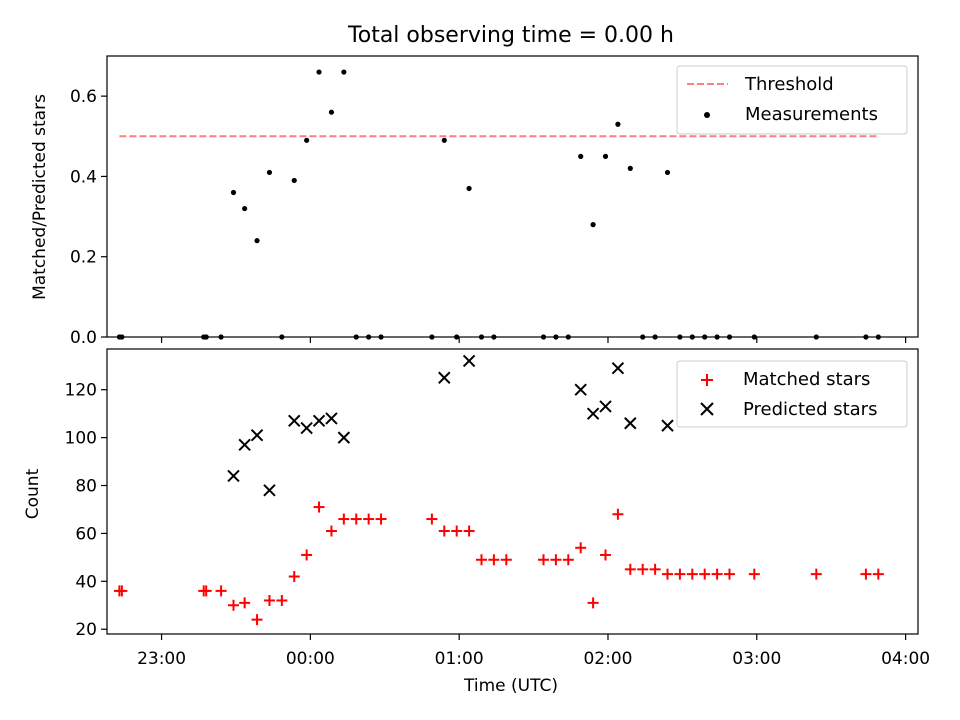  I want to click on bottom-y-ticks: 20 40 60 80 100 120, so click(86, 510).